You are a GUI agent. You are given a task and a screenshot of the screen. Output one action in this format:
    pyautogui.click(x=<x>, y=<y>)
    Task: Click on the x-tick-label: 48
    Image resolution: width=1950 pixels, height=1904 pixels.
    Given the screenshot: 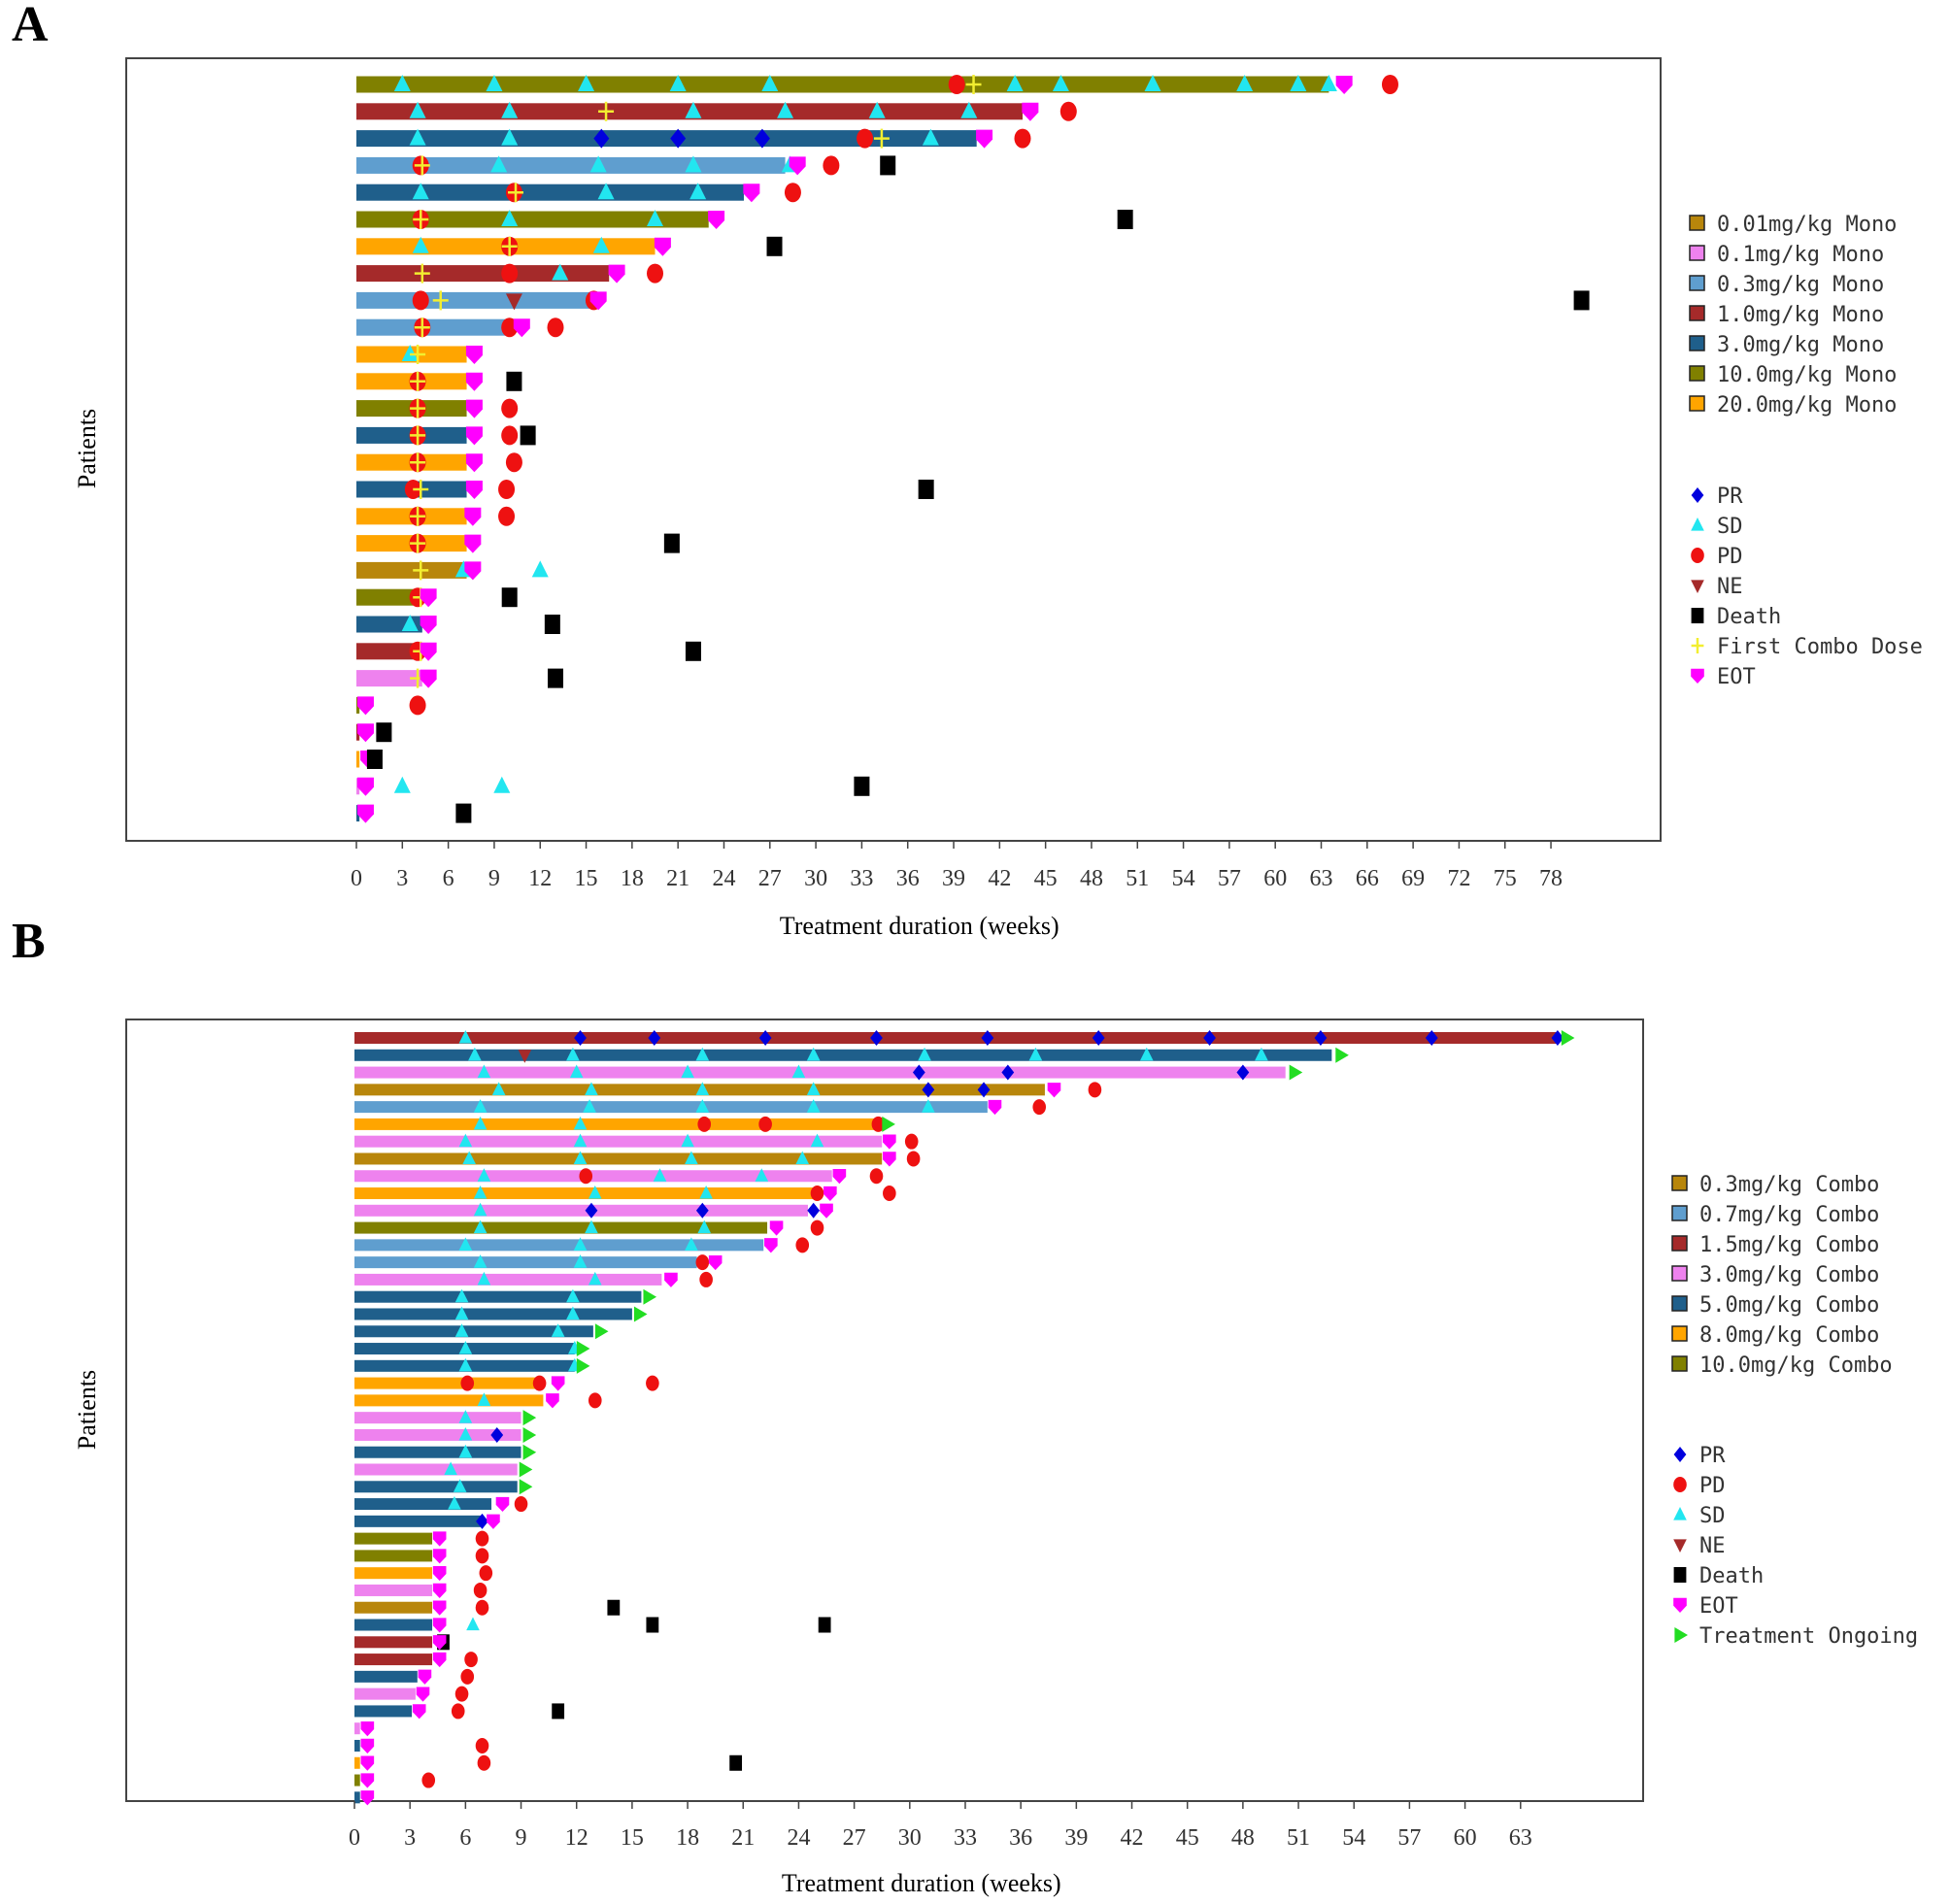 What is the action you would take?
    pyautogui.click(x=1092, y=878)
    